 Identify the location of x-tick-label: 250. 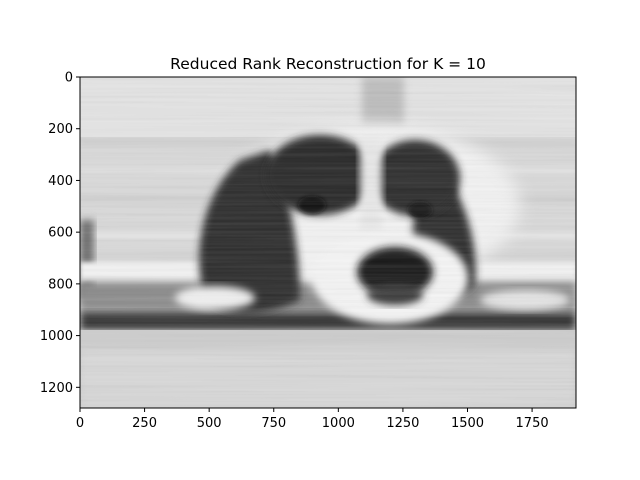
(144, 423).